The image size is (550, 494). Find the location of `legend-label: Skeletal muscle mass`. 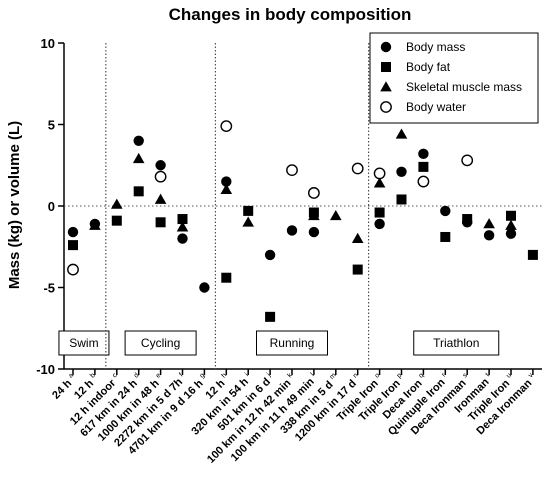

legend-label: Skeletal muscle mass is located at coordinates (464, 87).